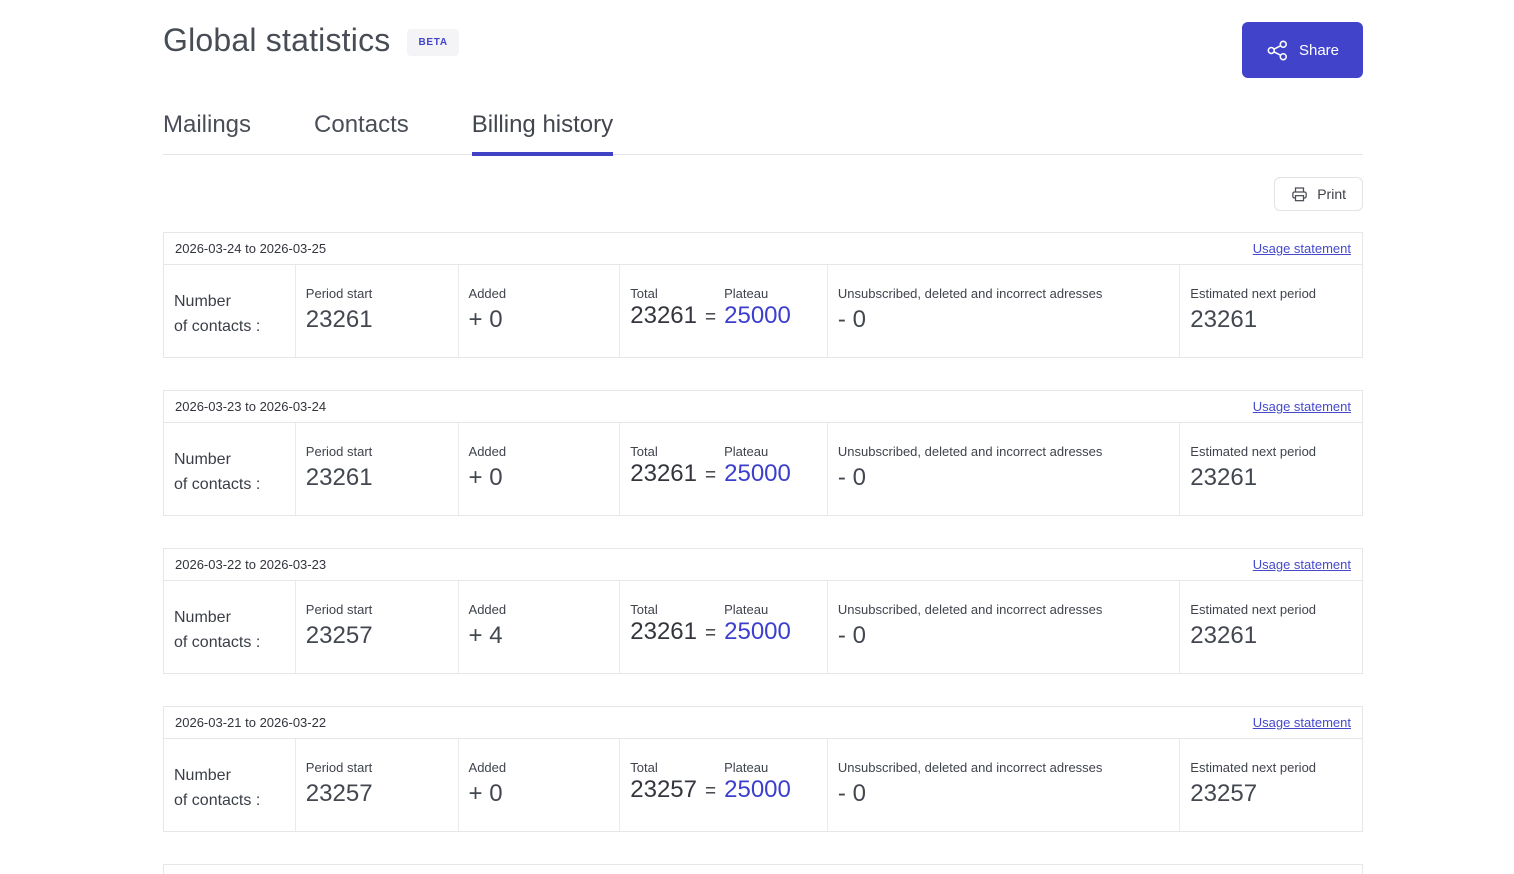 This screenshot has height=874, width=1514. Describe the element at coordinates (763, 723) in the screenshot. I see `billing-card-header: 2026-03-21 to 2026-03-22 Usage statement` at that location.